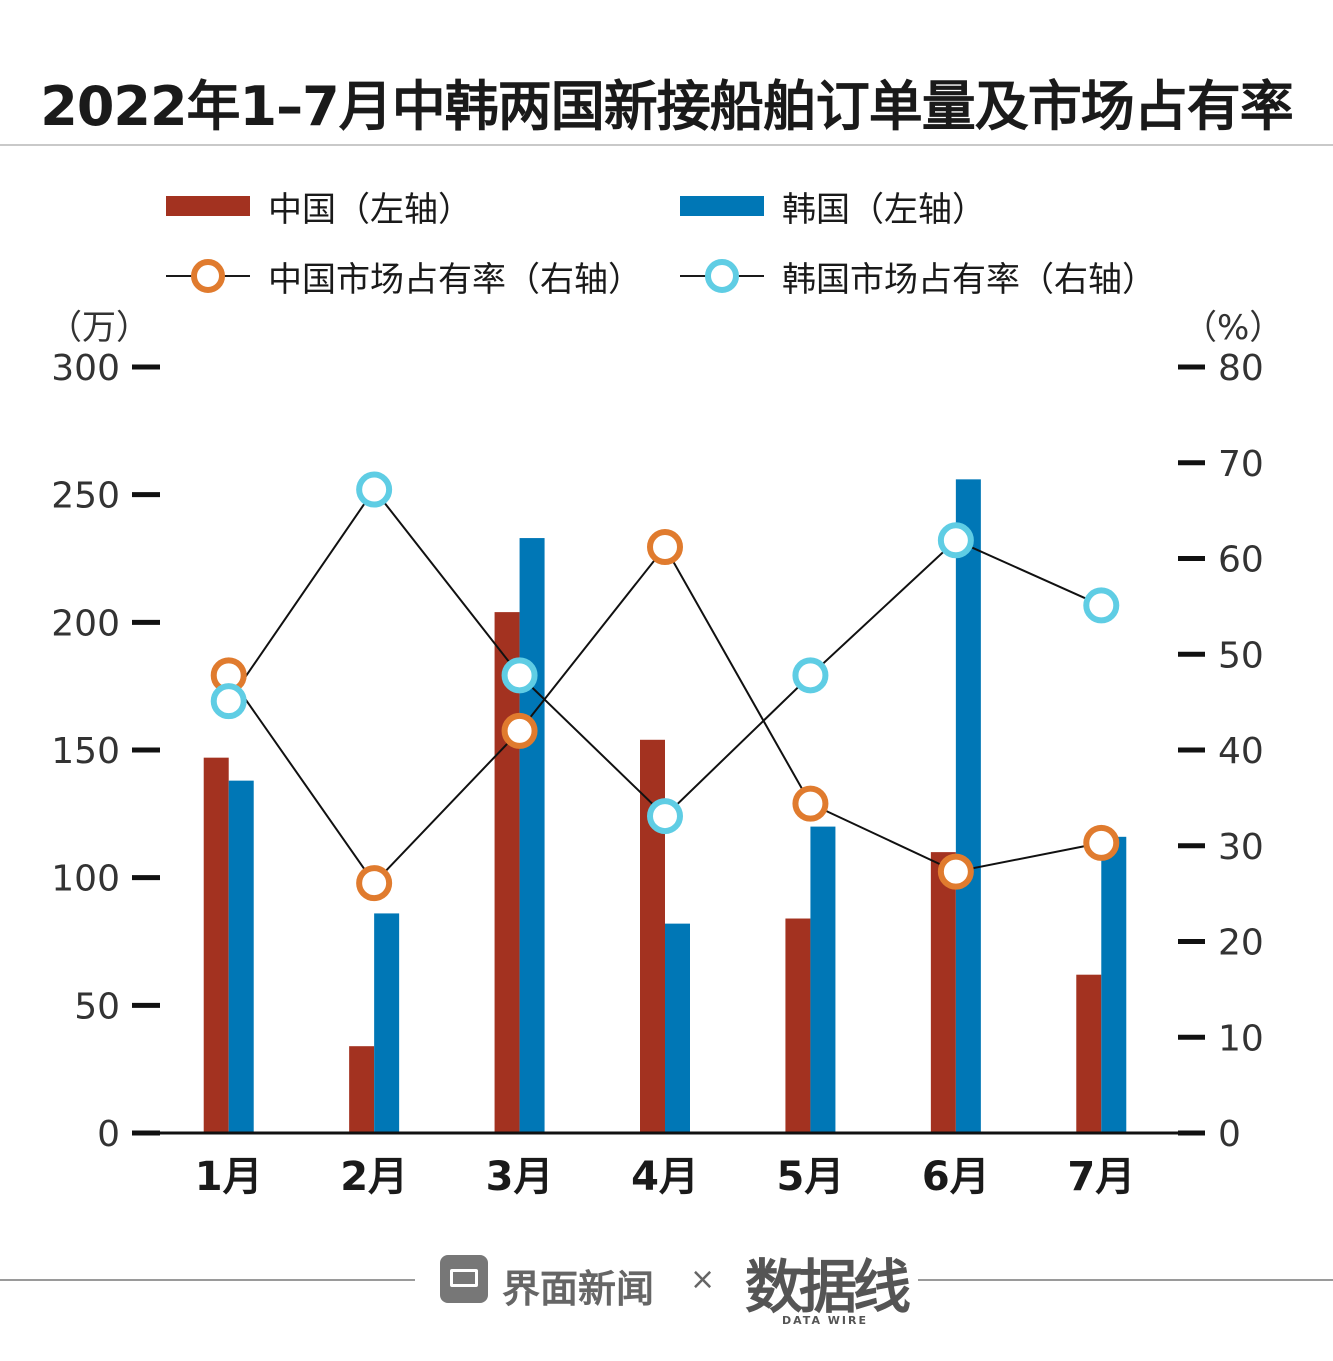  Describe the element at coordinates (97, 1006) in the screenshot. I see `left-axis-tick-label: 50` at that location.